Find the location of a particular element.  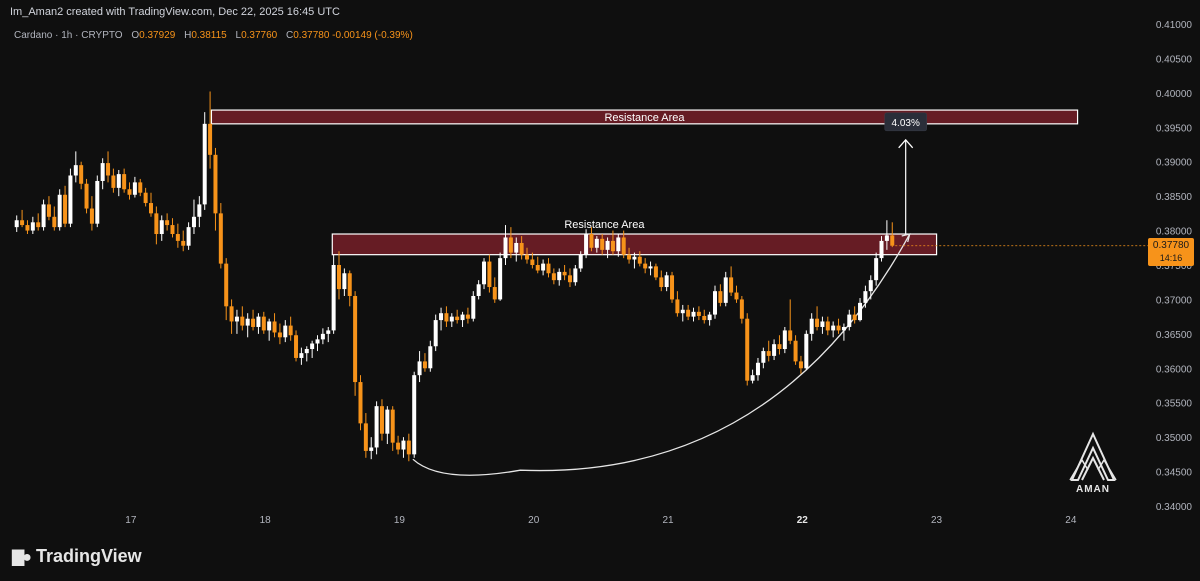

low-label: L is located at coordinates (238, 35).